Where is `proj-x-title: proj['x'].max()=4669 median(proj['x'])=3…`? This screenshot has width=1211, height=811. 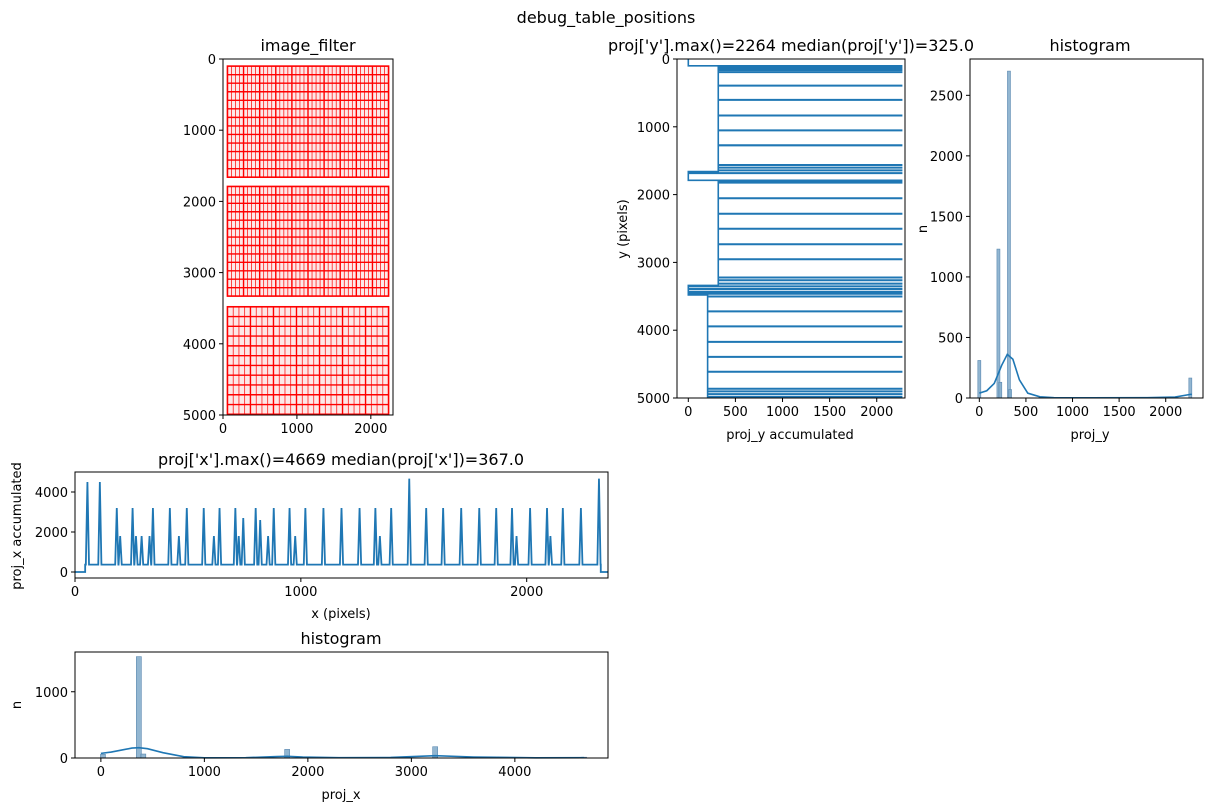 proj-x-title: proj['x'].max()=4669 median(proj['x'])=3… is located at coordinates (341, 459).